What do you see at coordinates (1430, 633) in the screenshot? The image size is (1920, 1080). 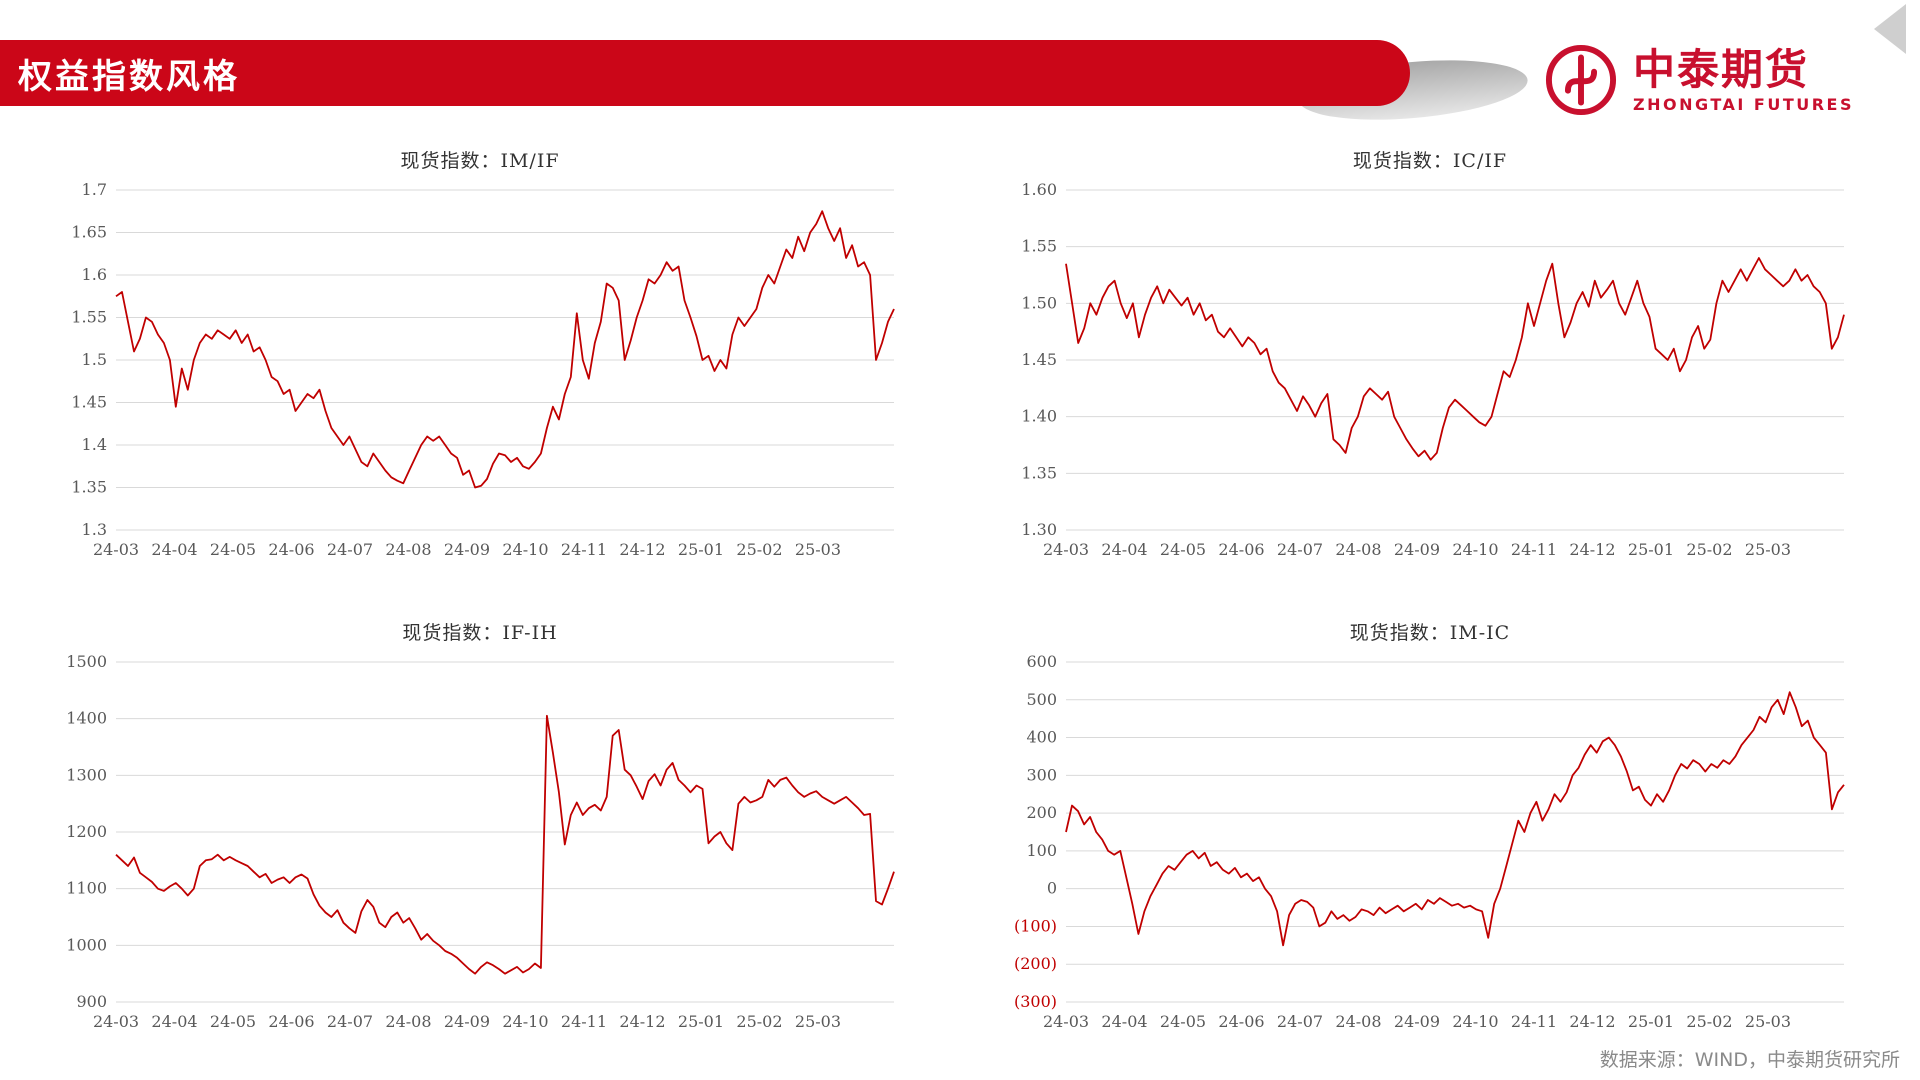 I see `chart-title: 现货指数：IM-IC` at bounding box center [1430, 633].